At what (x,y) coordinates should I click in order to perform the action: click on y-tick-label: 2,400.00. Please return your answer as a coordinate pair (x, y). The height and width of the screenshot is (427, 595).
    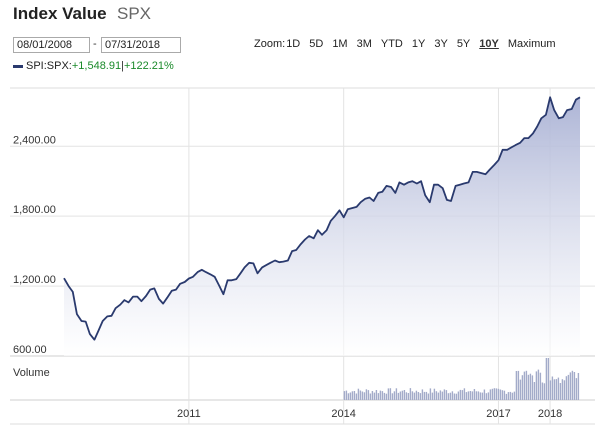
    Looking at the image, I should click on (34, 140).